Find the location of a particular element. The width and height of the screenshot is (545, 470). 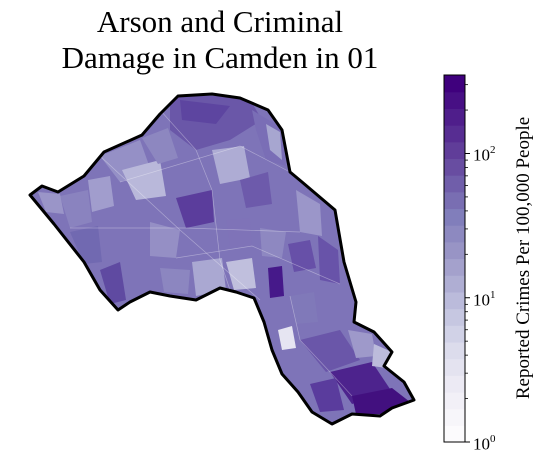

colorbar-tick-label: 10² is located at coordinates (484, 153).